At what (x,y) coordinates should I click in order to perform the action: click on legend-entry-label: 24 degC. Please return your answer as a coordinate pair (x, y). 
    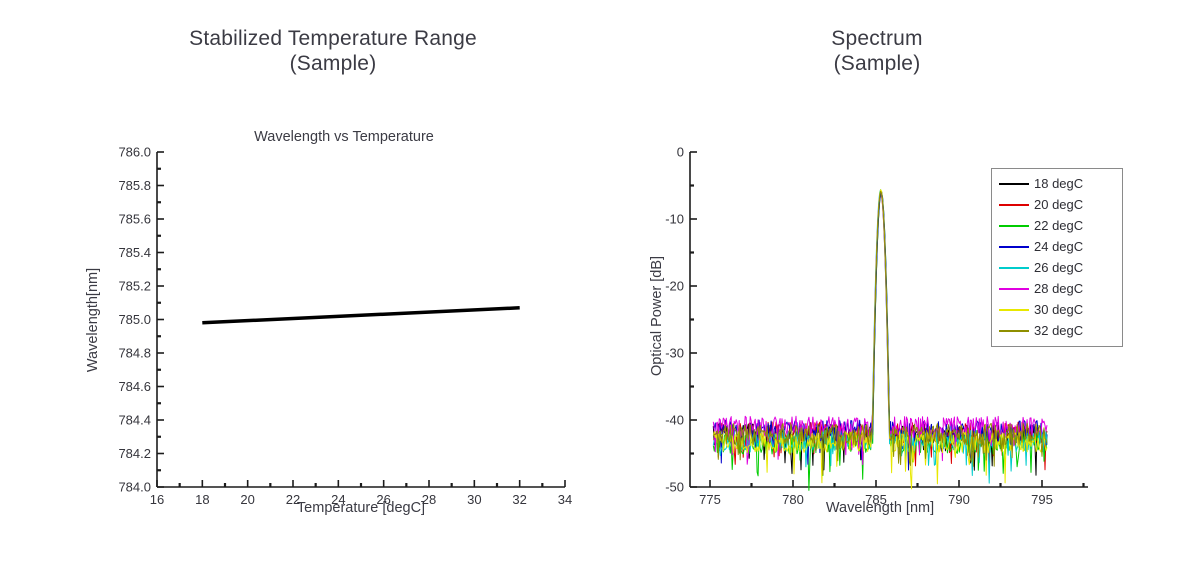
    Looking at the image, I should click on (1059, 246).